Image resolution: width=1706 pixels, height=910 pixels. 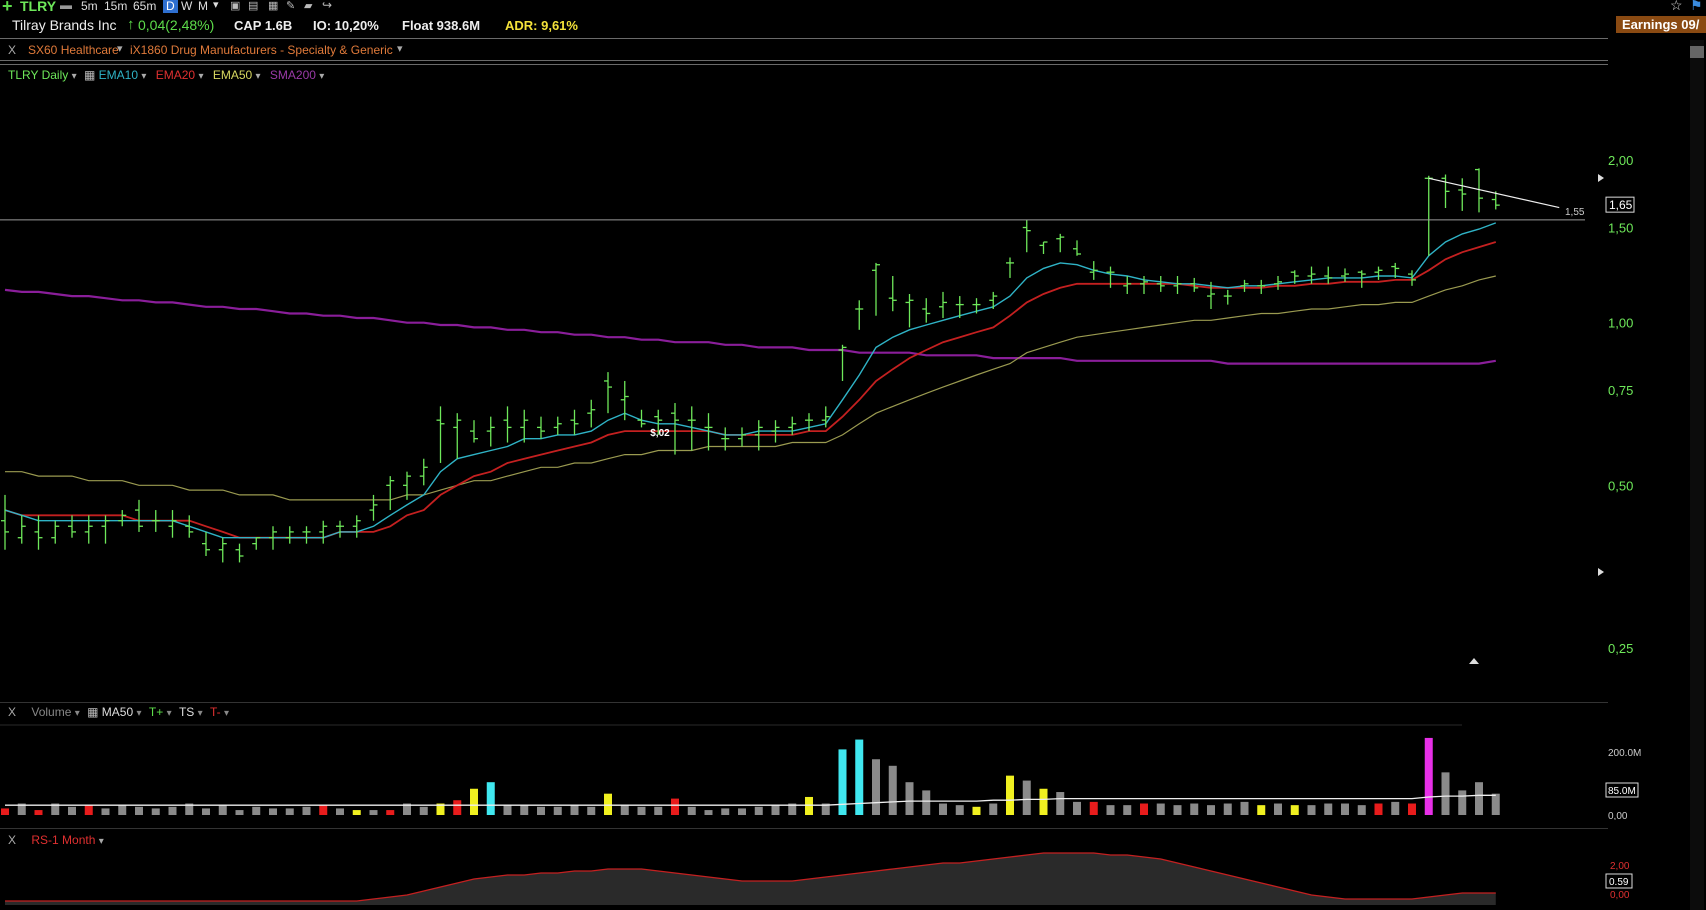 I want to click on scrollbar-thumb, so click(x=1697, y=52).